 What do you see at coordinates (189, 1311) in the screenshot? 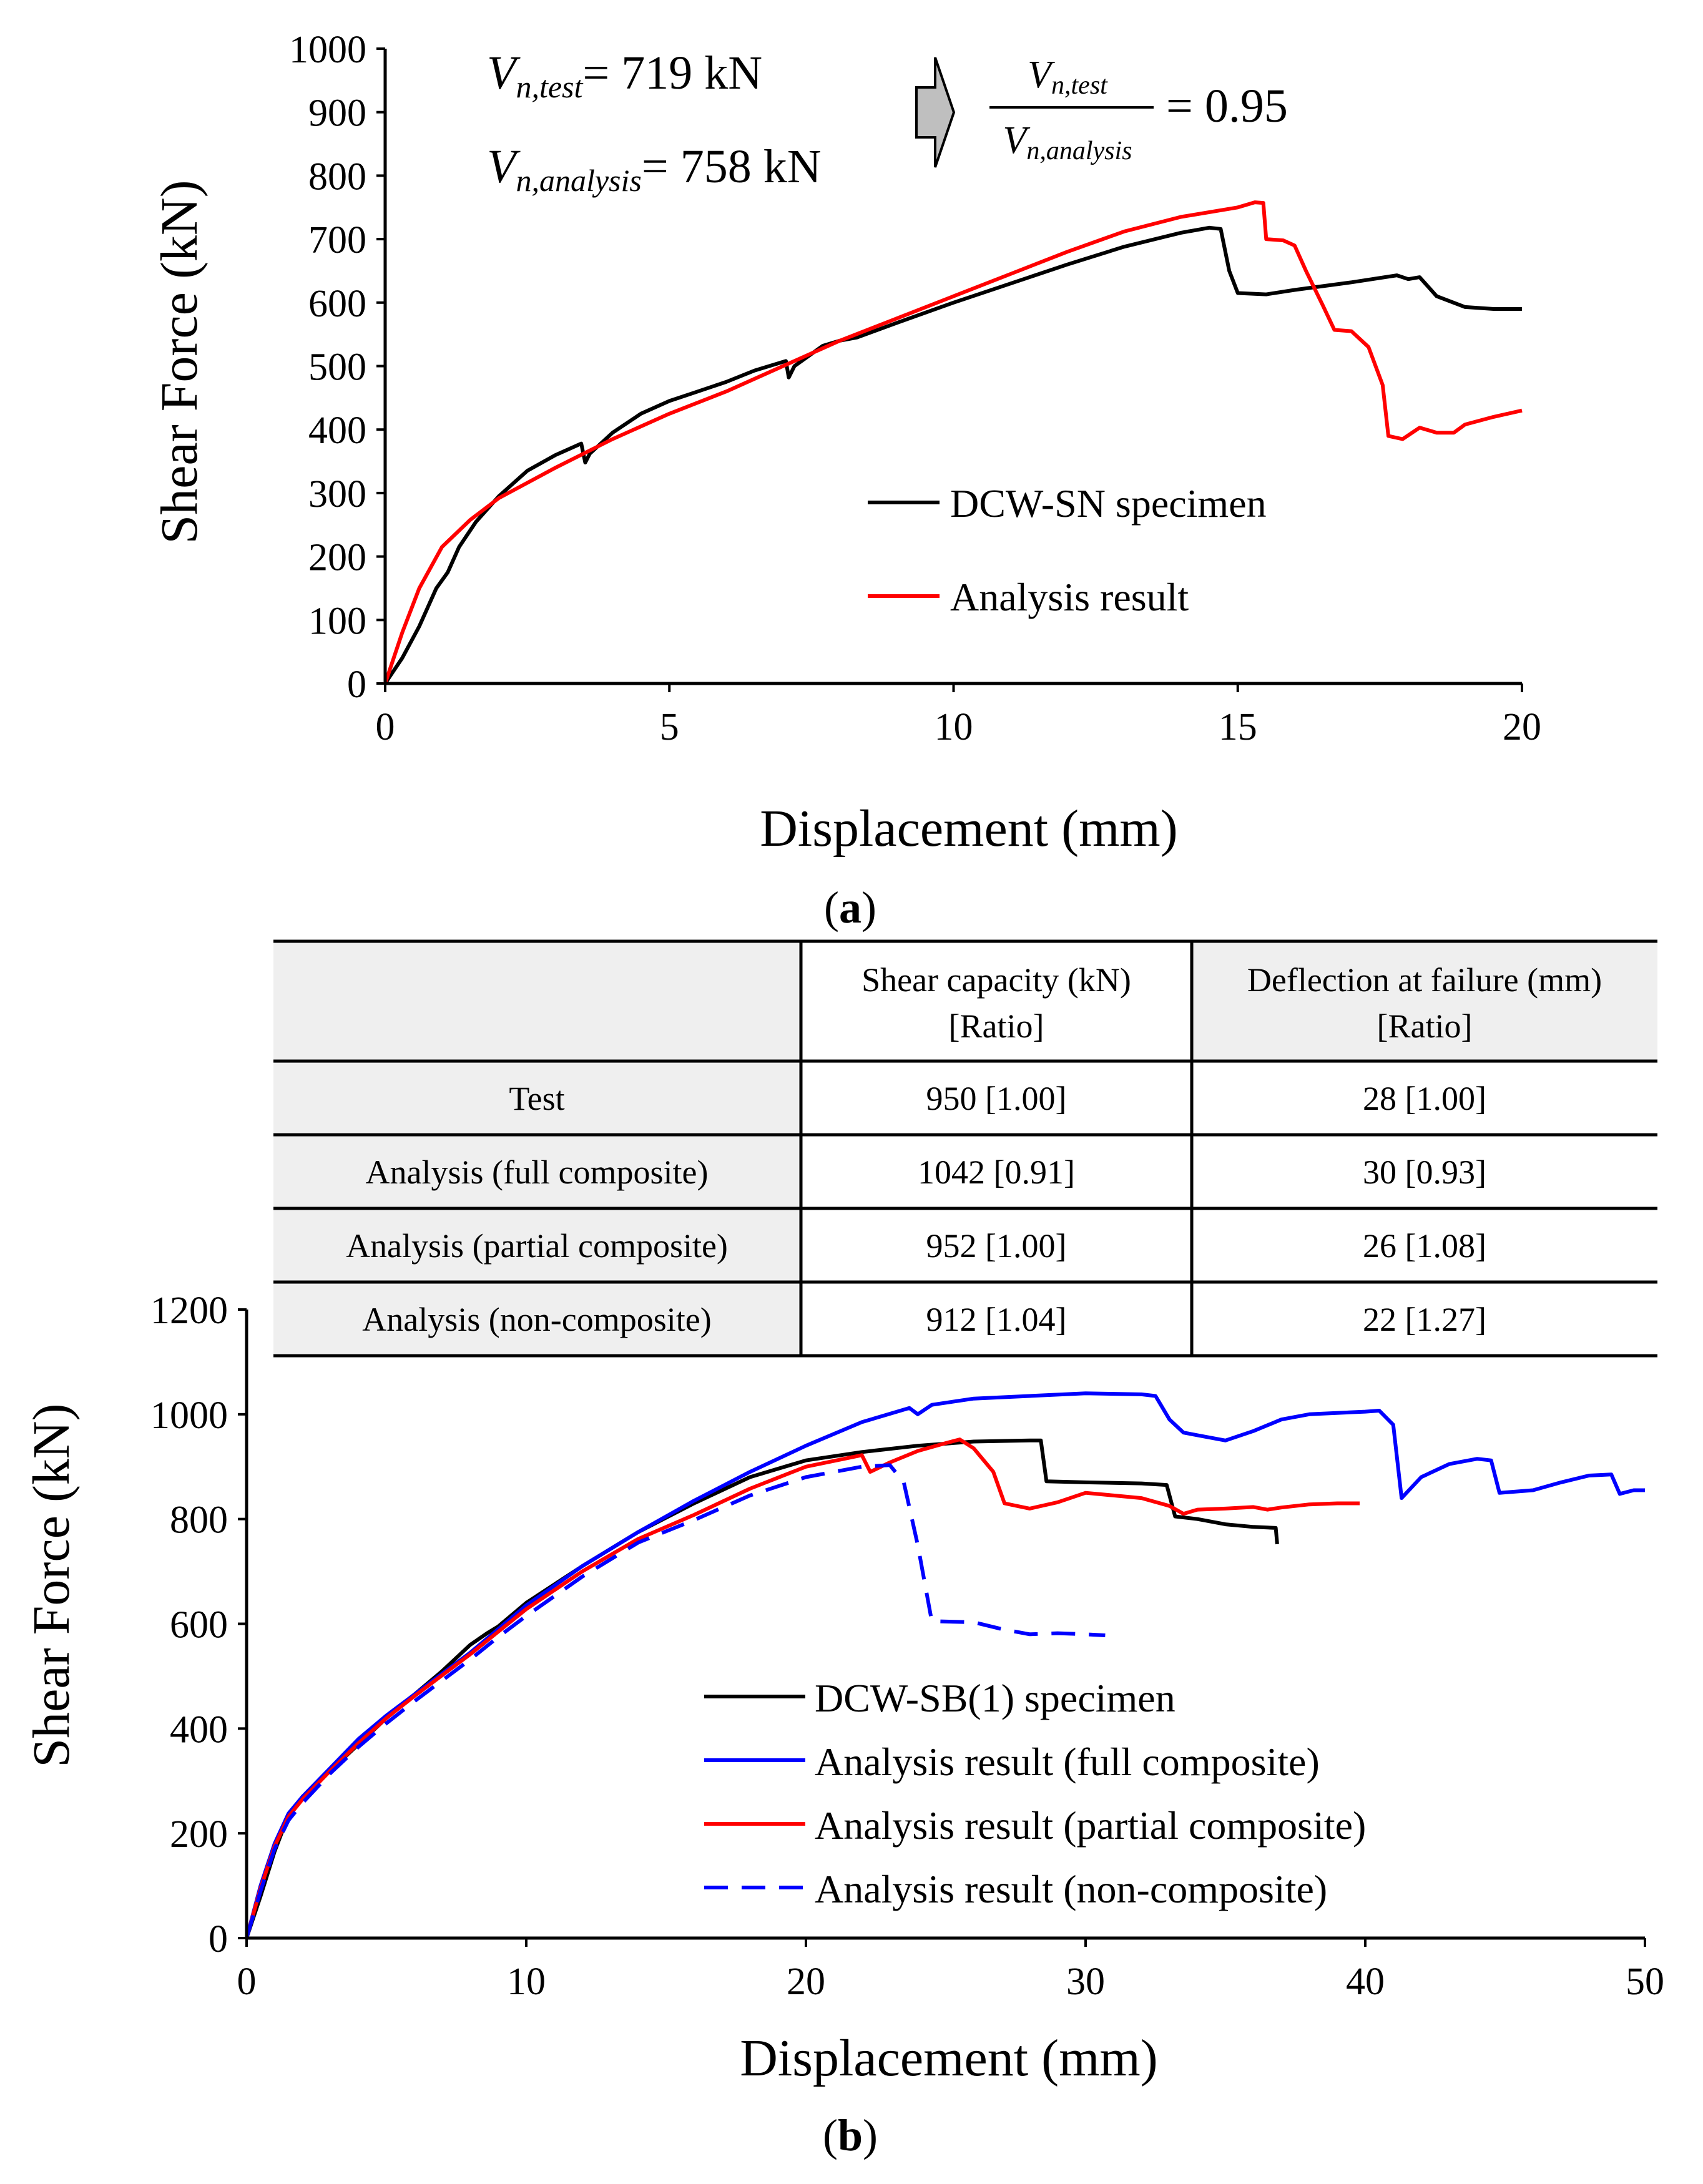
I see `y-tick-label: 1200` at bounding box center [189, 1311].